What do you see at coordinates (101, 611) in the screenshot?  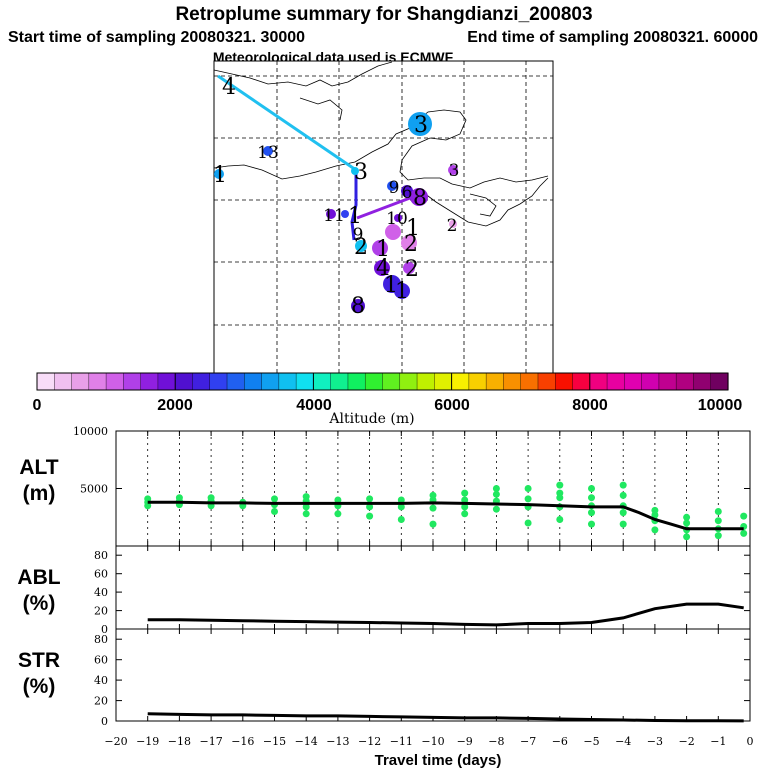 I see `y-tick-label: 20` at bounding box center [101, 611].